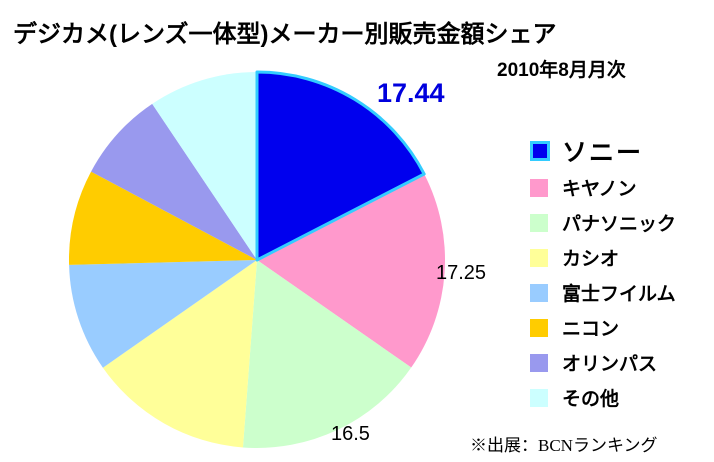 This screenshot has height=462, width=714. I want to click on legend-label-others: その他, so click(591, 399).